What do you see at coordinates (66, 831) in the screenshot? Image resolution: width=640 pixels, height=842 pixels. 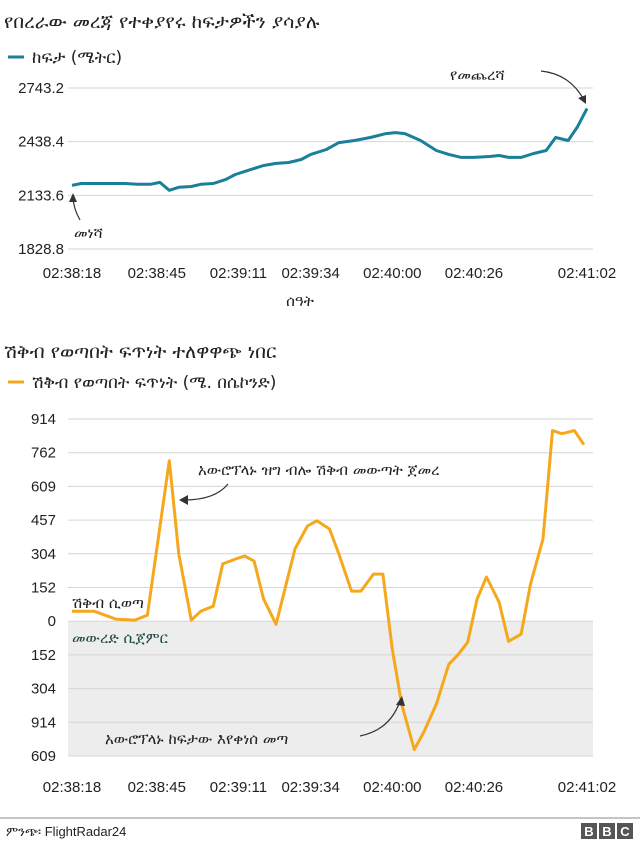 I see `source-text: ምንጭ፡ FlightRadar24` at bounding box center [66, 831].